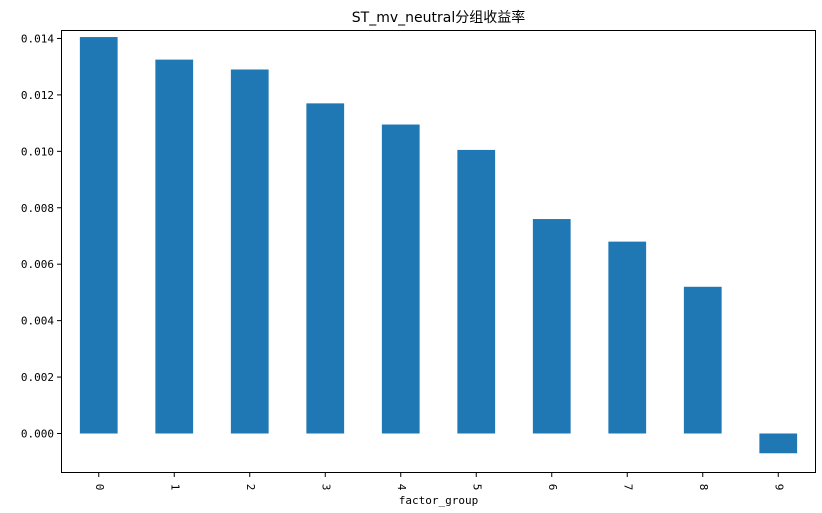 This screenshot has height=513, width=822. What do you see at coordinates (37, 321) in the screenshot?
I see `y-tick-label: 0.004` at bounding box center [37, 321].